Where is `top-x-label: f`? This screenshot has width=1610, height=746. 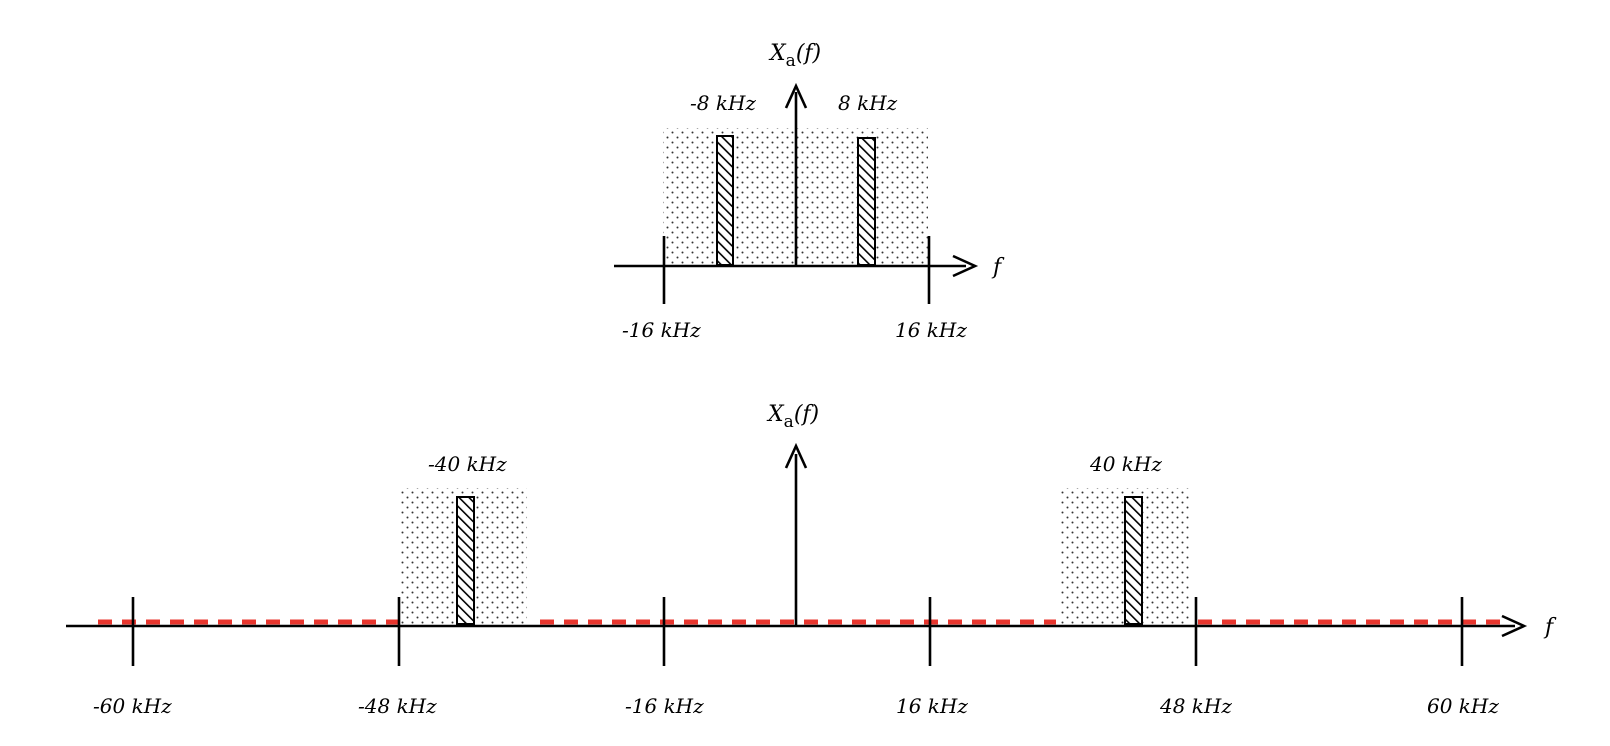 top-x-label: f is located at coordinates (998, 267).